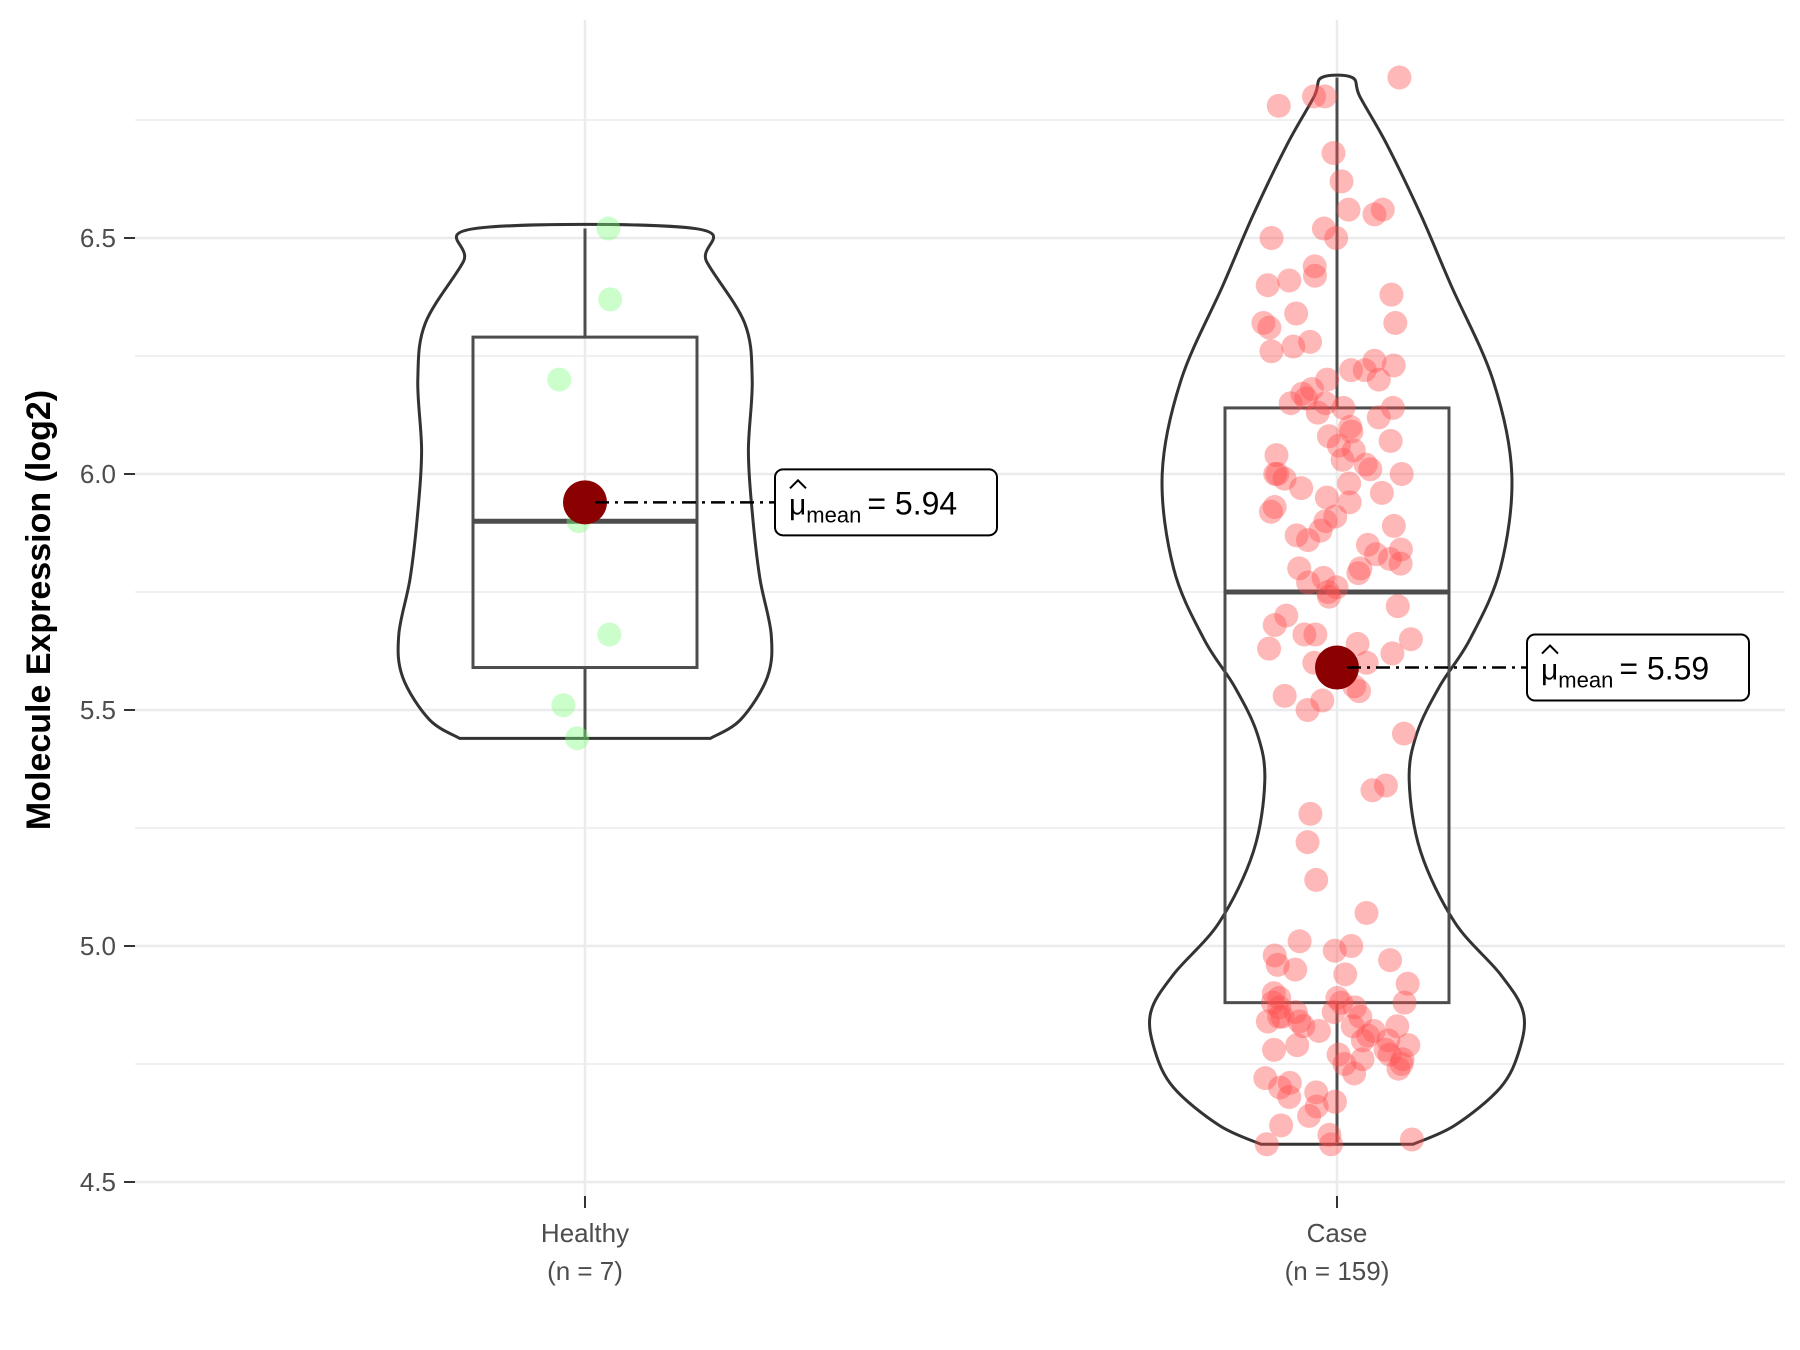 Image resolution: width=1800 pixels, height=1350 pixels. I want to click on x-axis: Healthy (n = 7) Case (n = 159), so click(965, 1241).